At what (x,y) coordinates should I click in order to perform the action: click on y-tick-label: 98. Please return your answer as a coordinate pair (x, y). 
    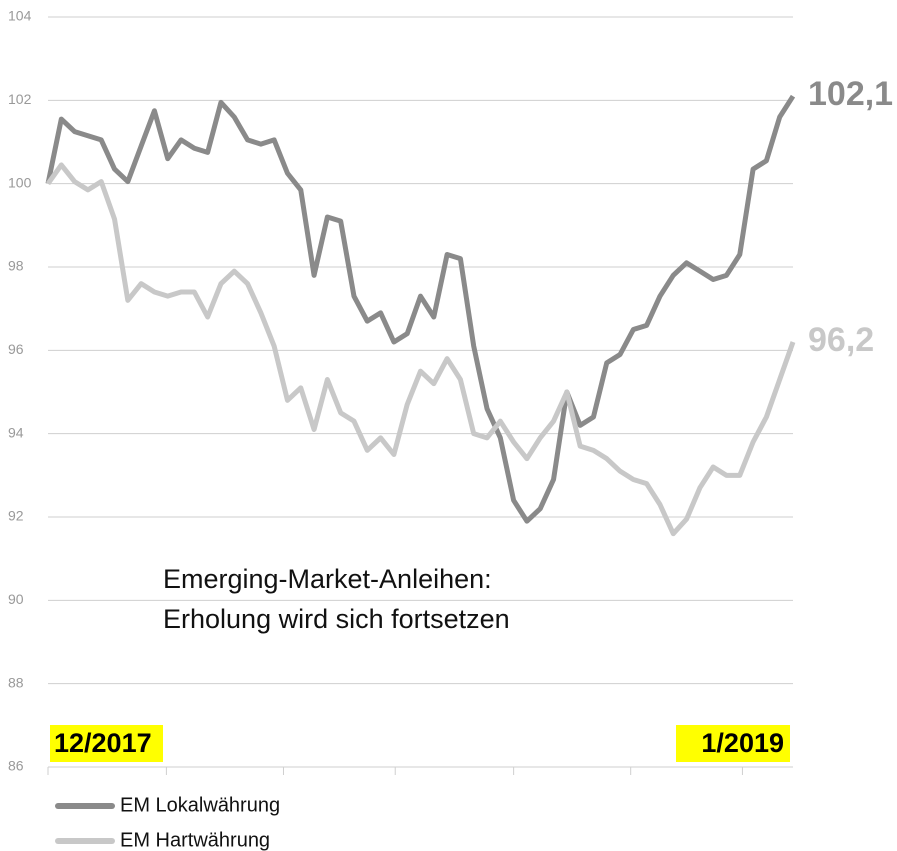
    Looking at the image, I should click on (16, 266).